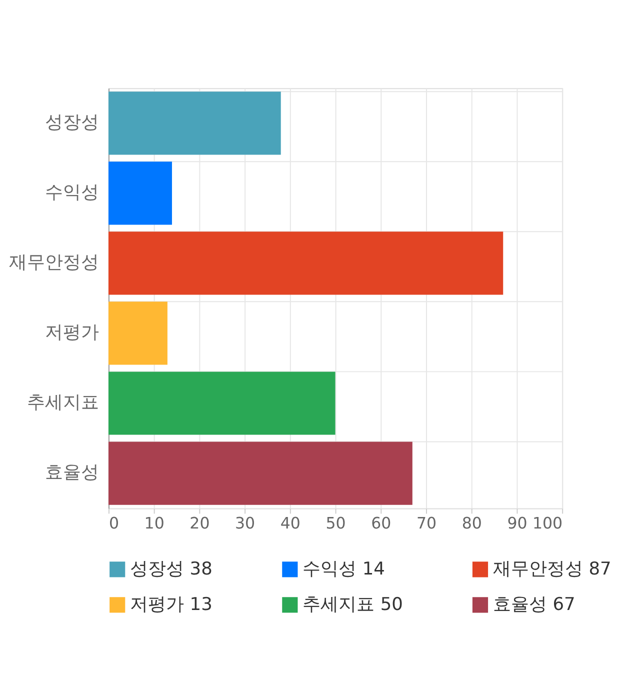 This screenshot has height=700, width=640. What do you see at coordinates (552, 569) in the screenshot?
I see `legend-label: 재무안정성 87` at bounding box center [552, 569].